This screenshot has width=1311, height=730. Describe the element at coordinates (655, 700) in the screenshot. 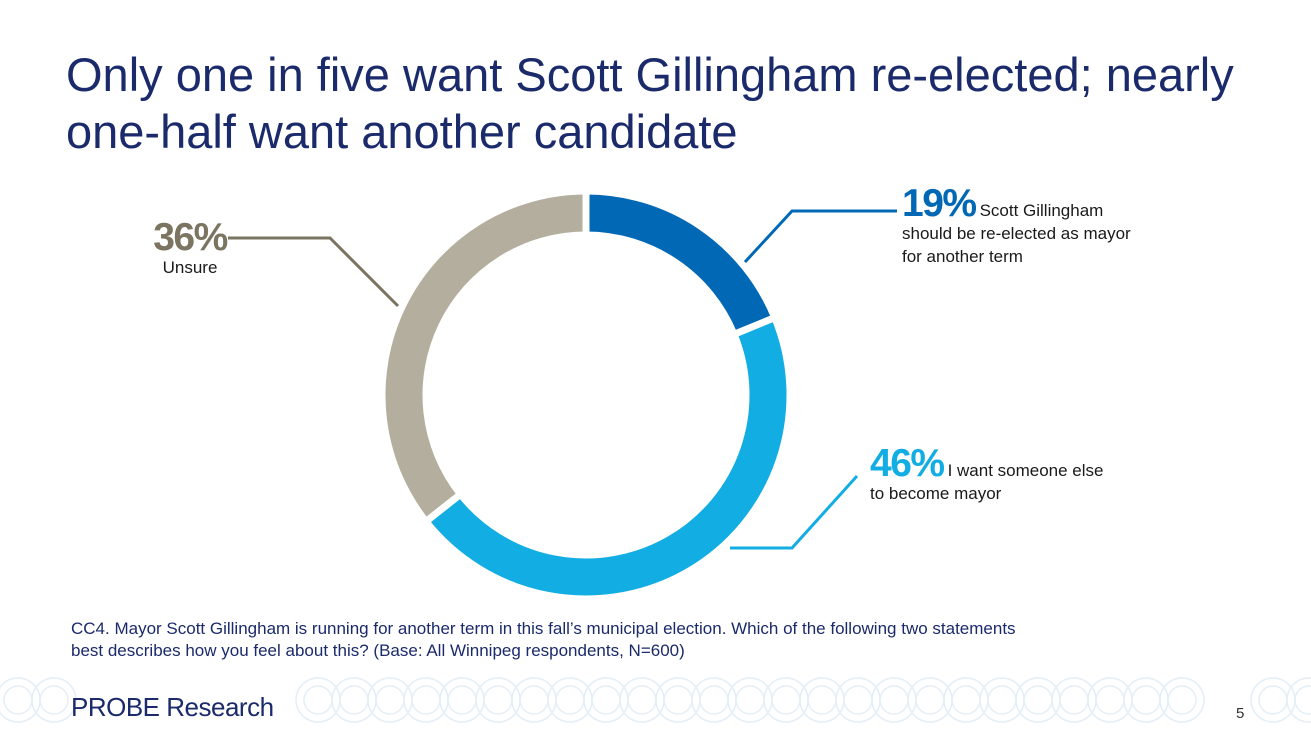

I see `decorative-circle-pattern` at that location.